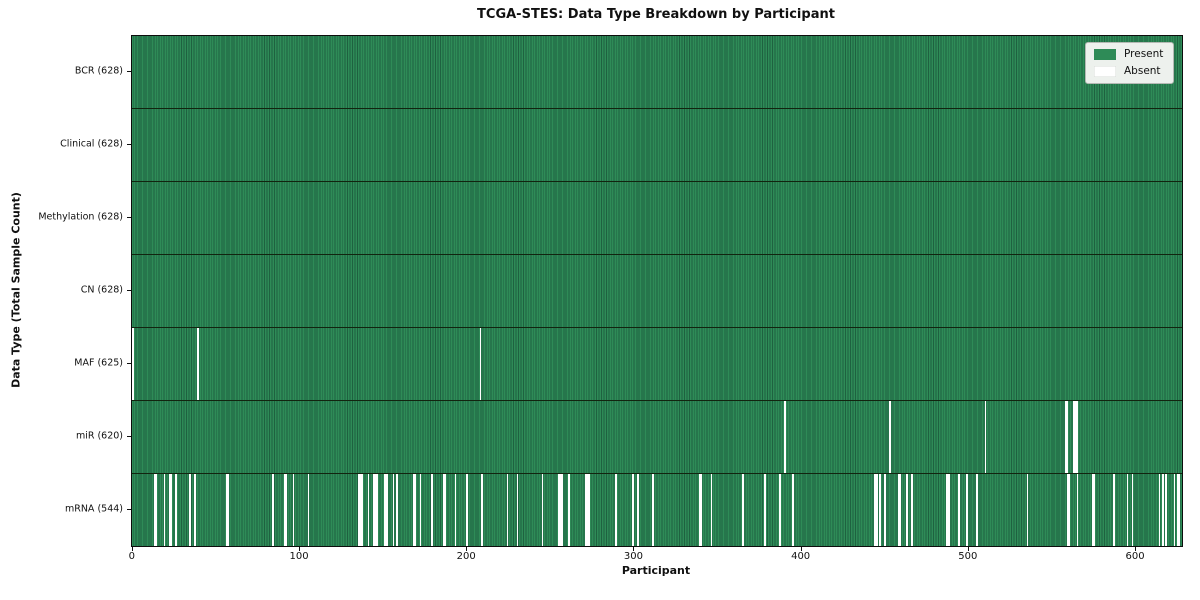  I want to click on y-tick-label-maf: MAF (625), so click(98, 363).